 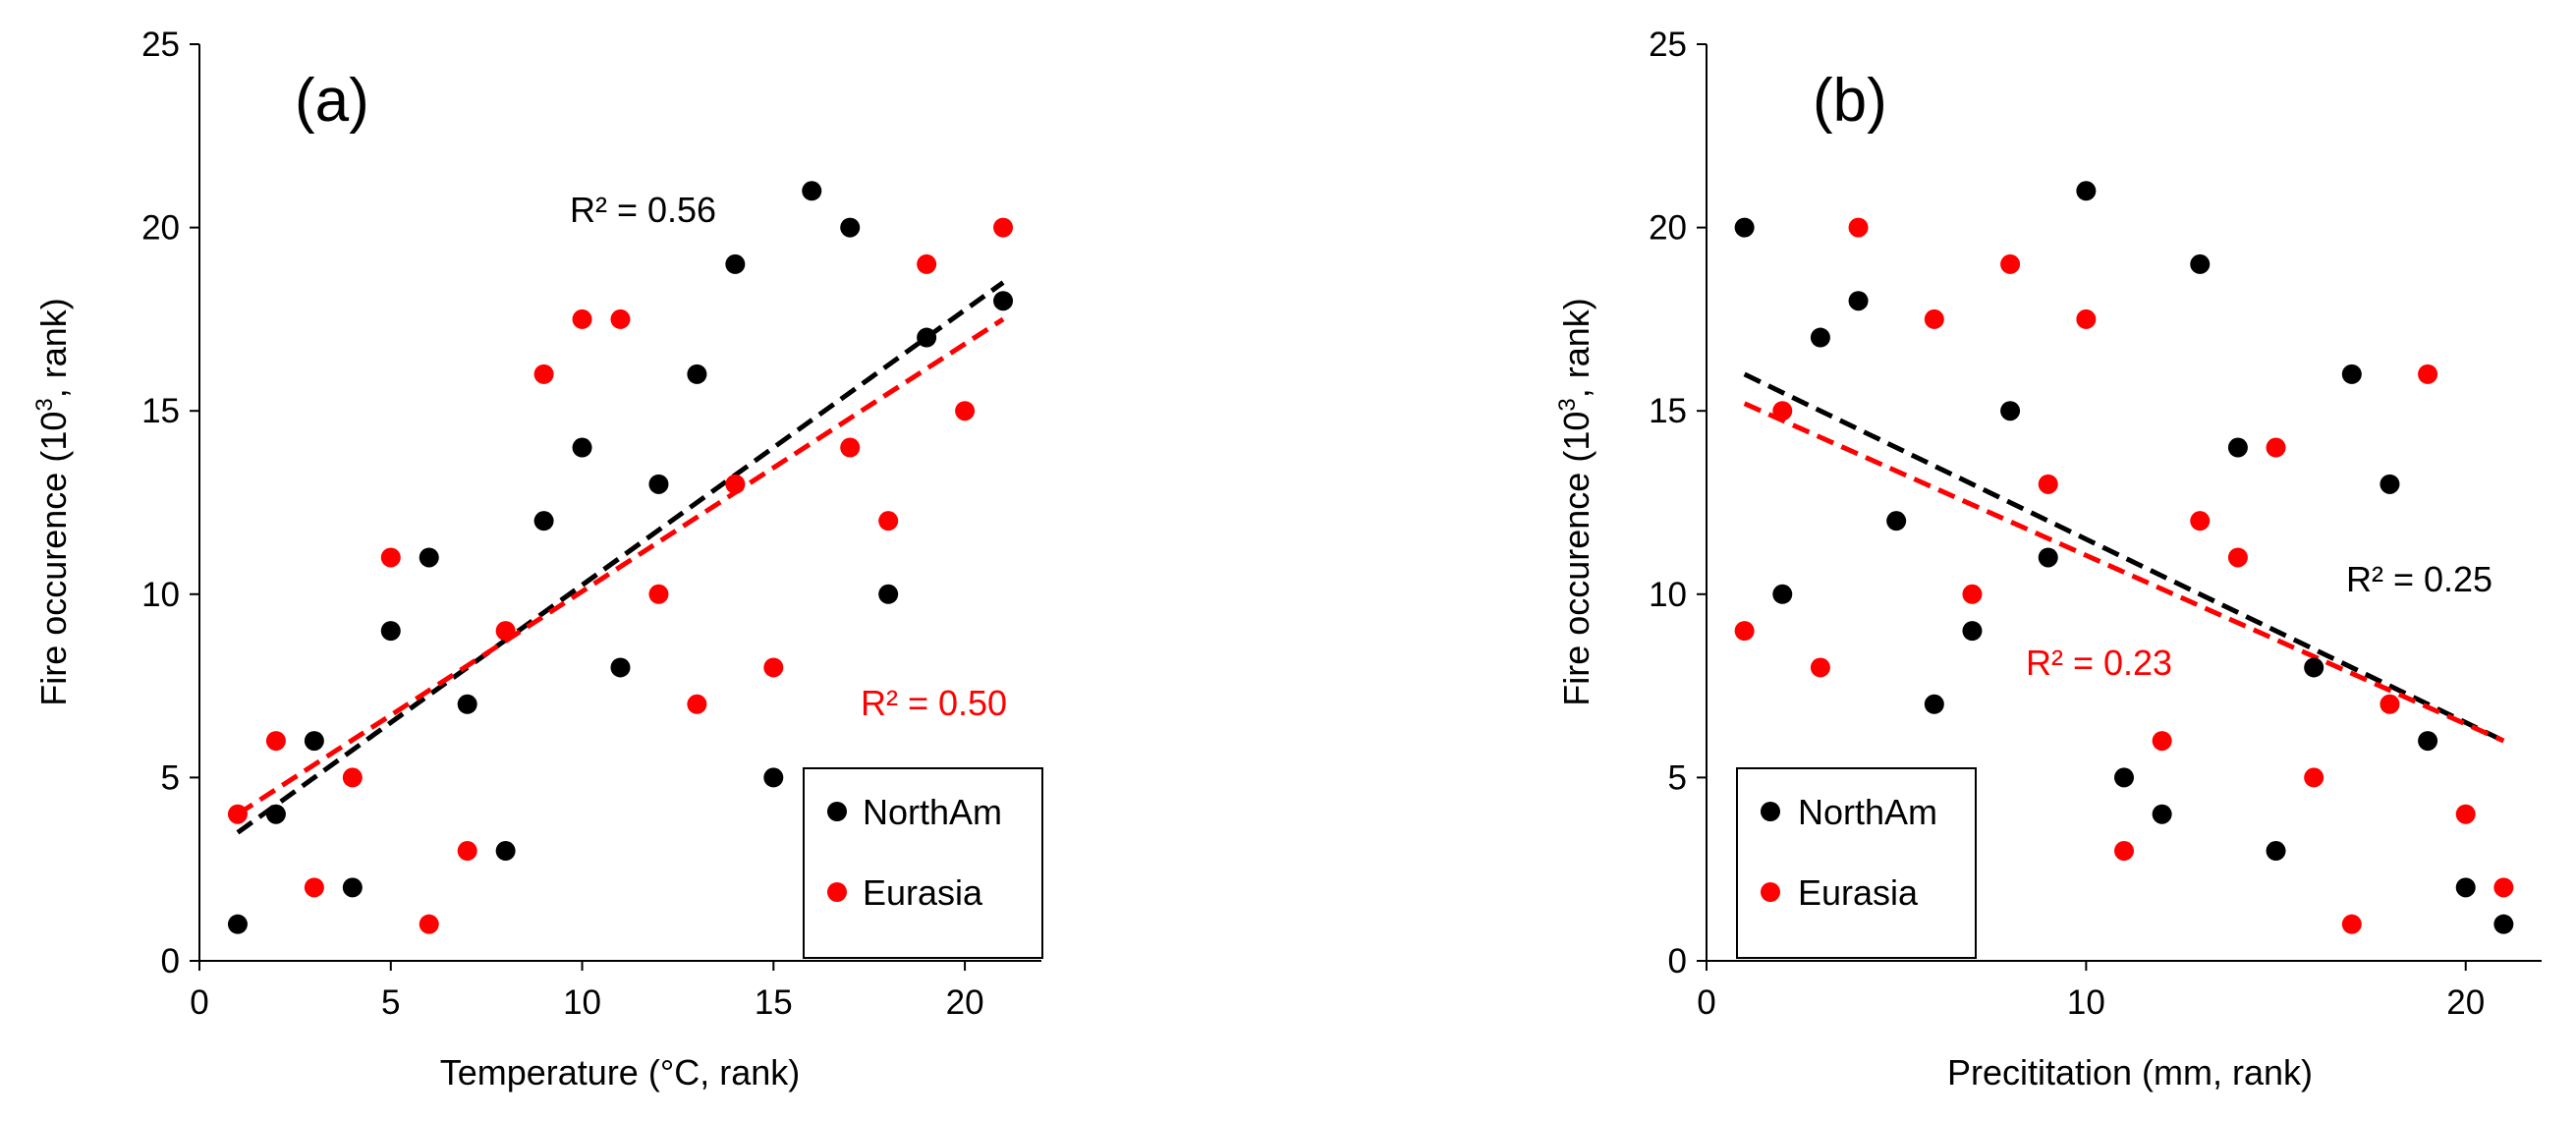 I want to click on panel-a-legend-box, so click(x=923, y=863).